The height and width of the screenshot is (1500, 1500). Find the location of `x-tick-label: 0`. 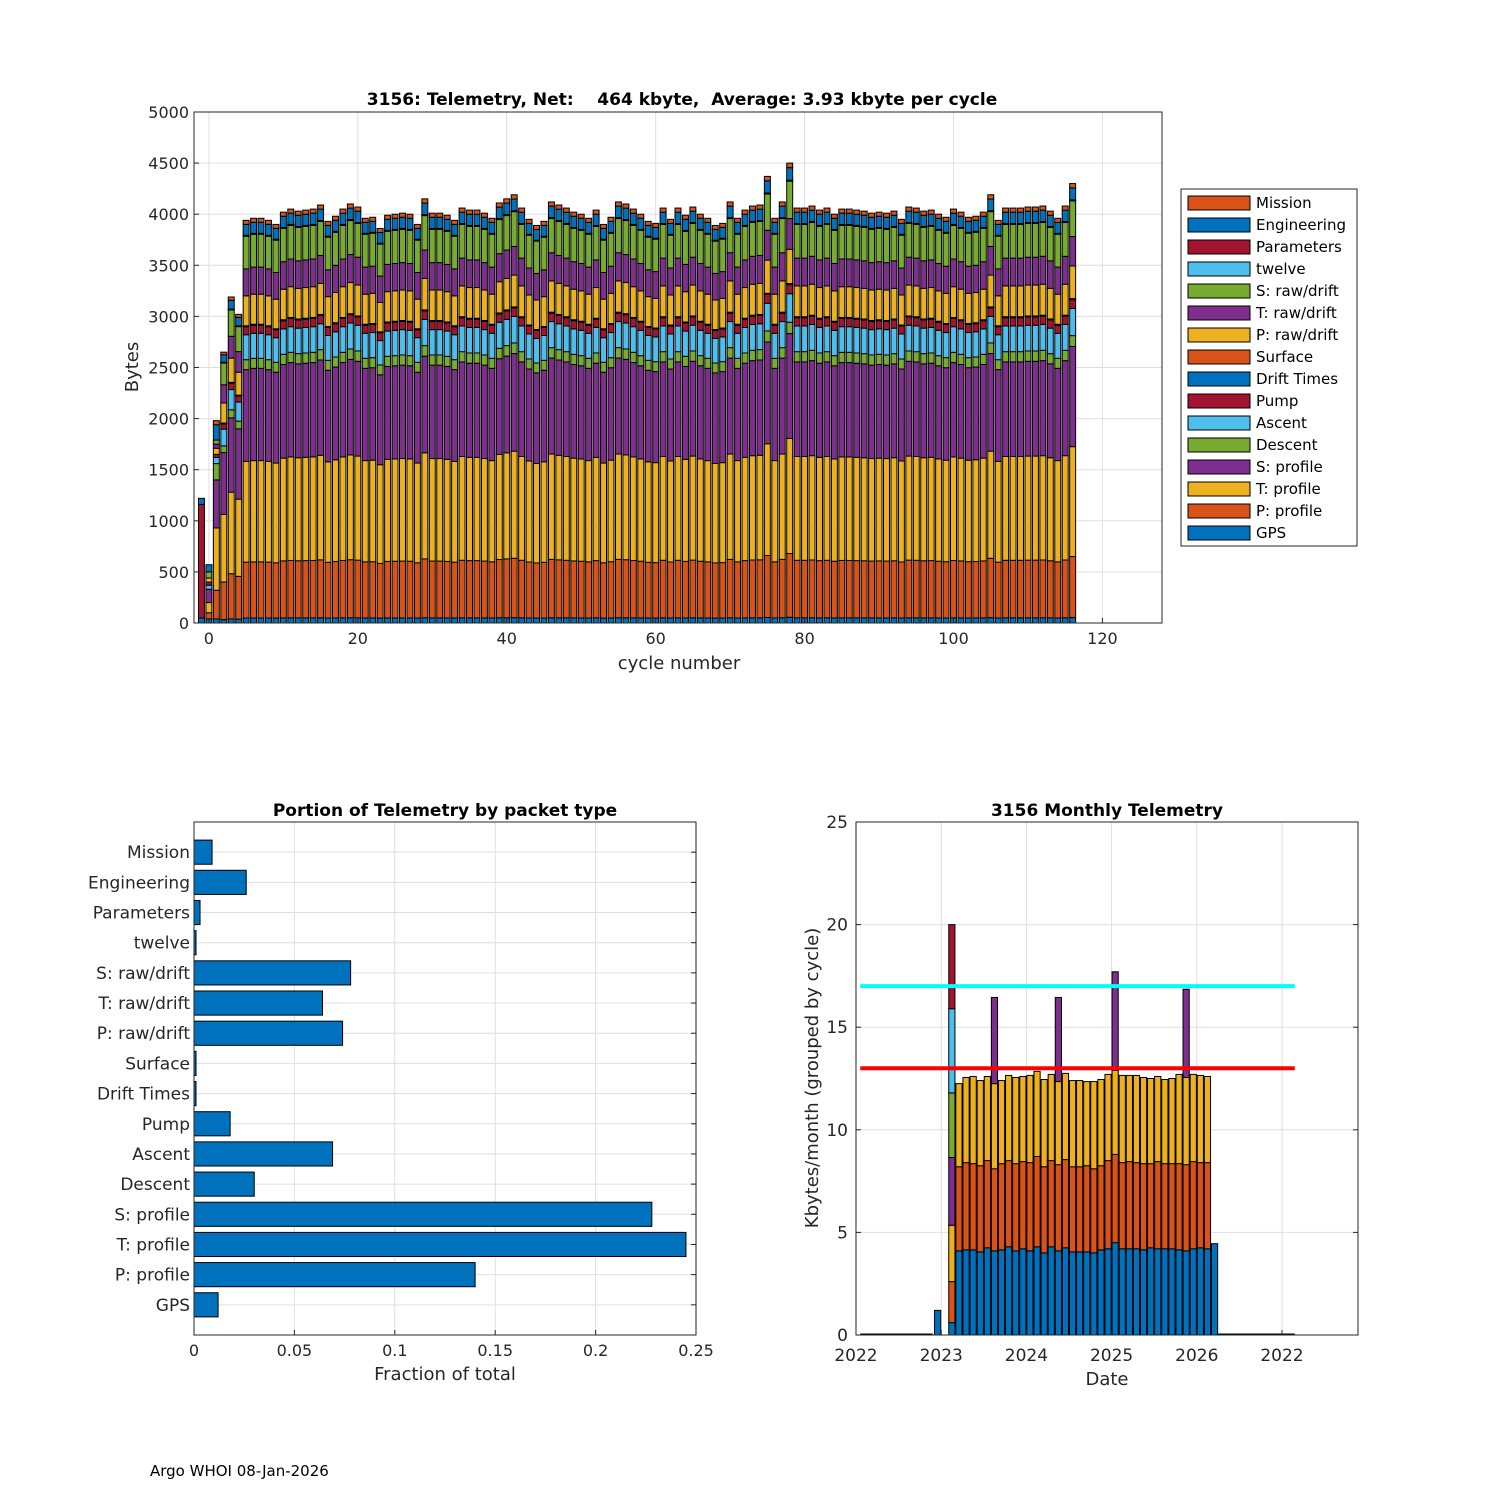

x-tick-label: 0 is located at coordinates (209, 638).